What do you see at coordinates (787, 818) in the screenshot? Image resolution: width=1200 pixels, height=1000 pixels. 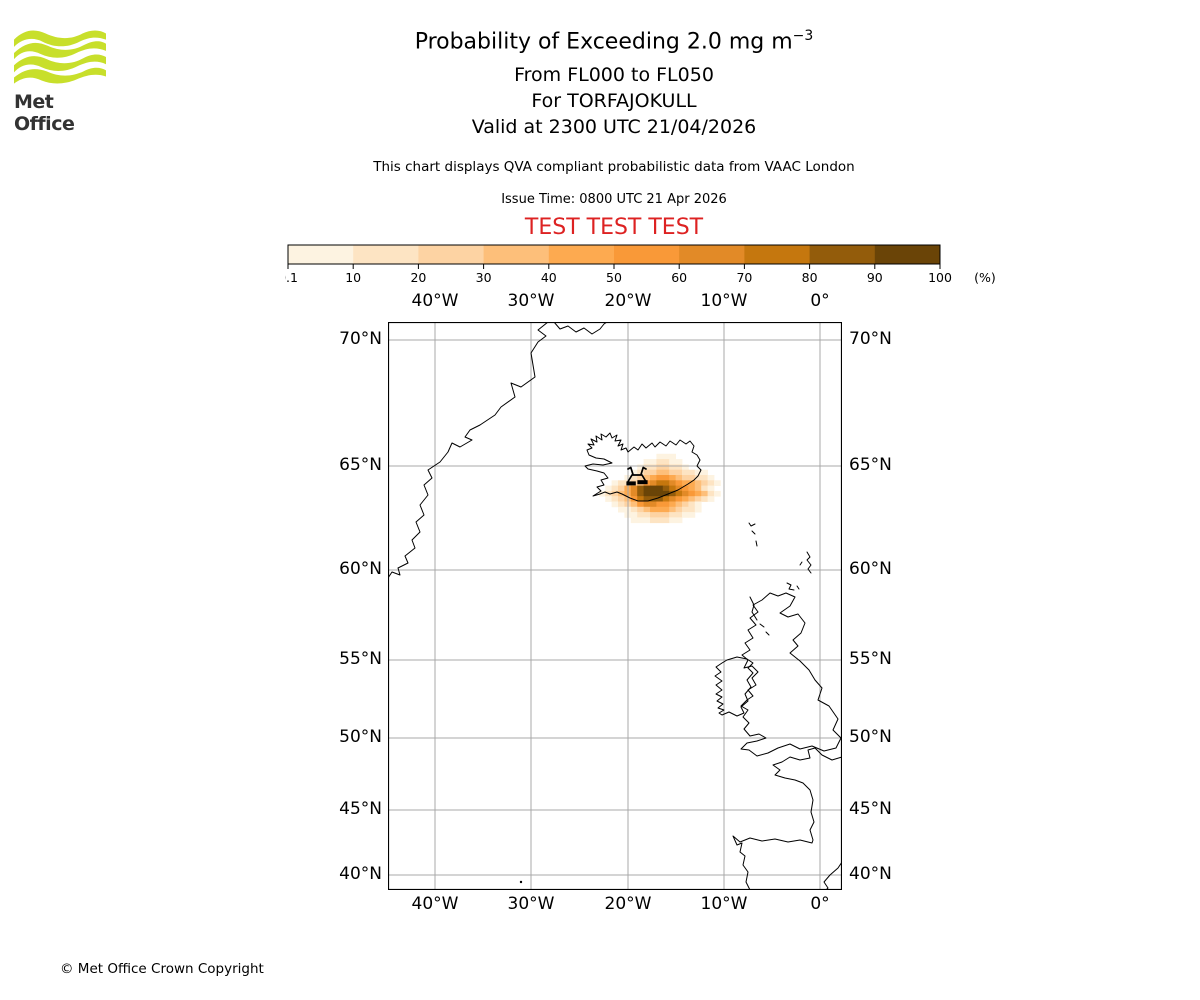 I see `coast-france-iberia` at bounding box center [787, 818].